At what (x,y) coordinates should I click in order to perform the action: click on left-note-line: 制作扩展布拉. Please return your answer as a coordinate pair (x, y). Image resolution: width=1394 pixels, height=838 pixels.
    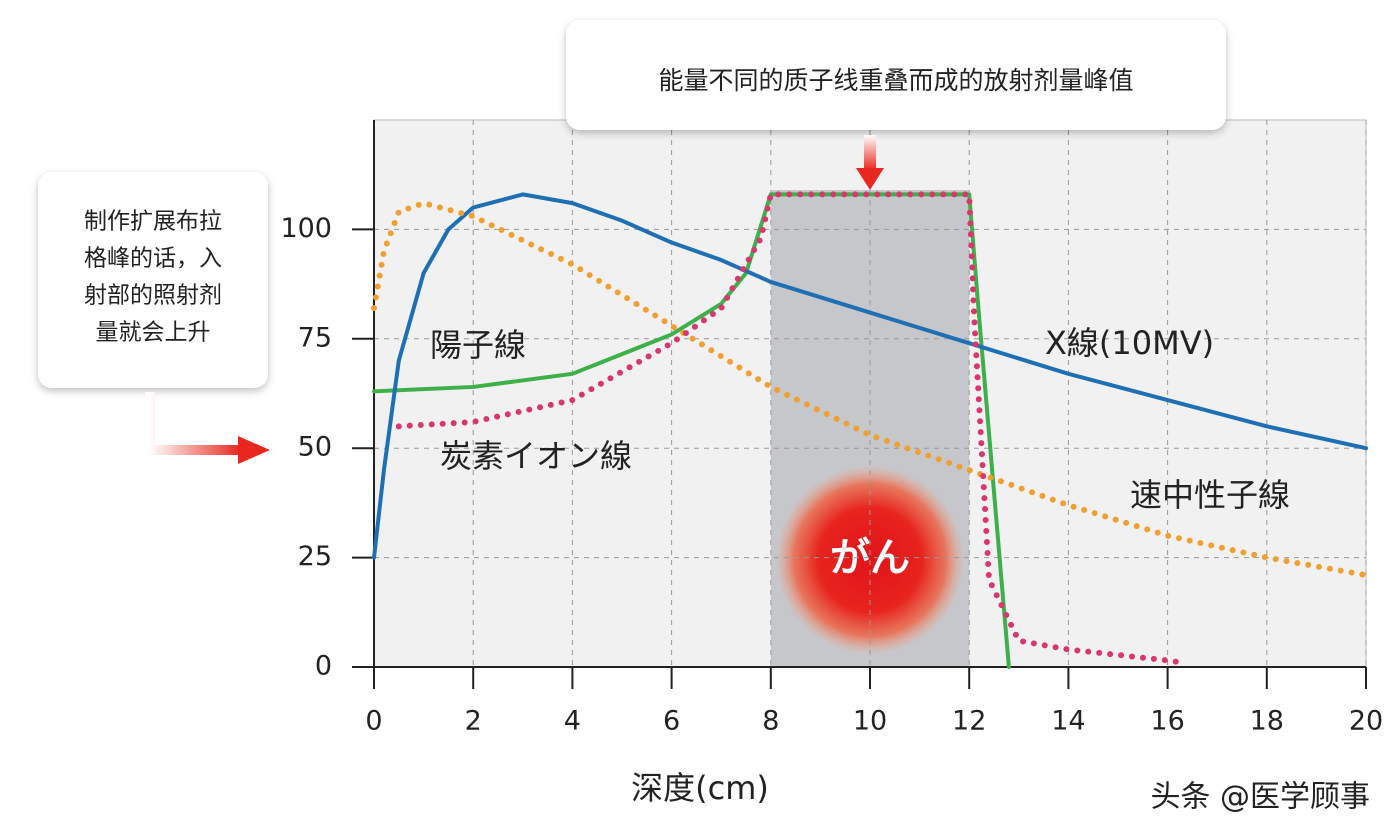
    Looking at the image, I should click on (153, 222).